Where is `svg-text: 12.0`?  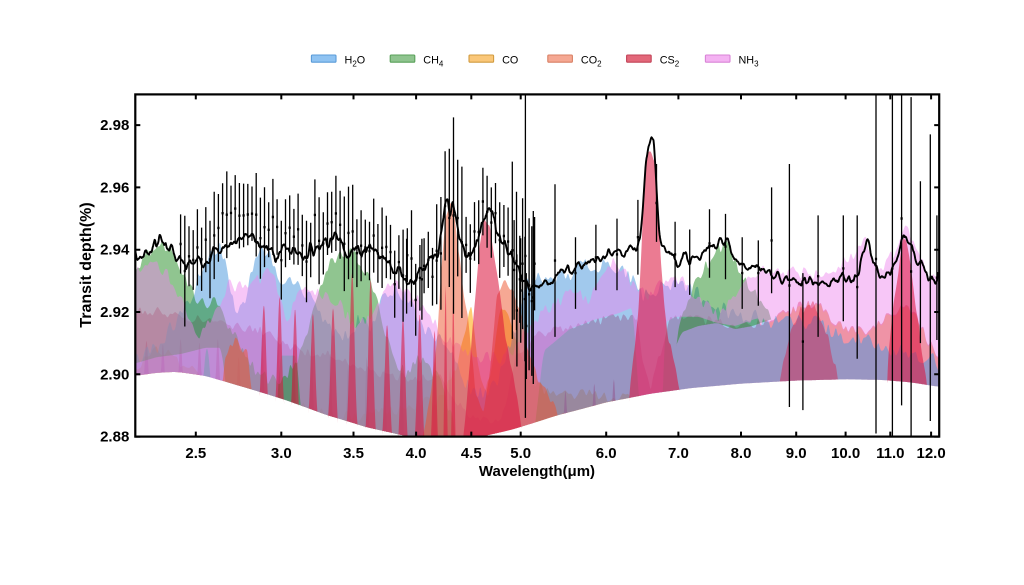
svg-text: 12.0 is located at coordinates (930, 453).